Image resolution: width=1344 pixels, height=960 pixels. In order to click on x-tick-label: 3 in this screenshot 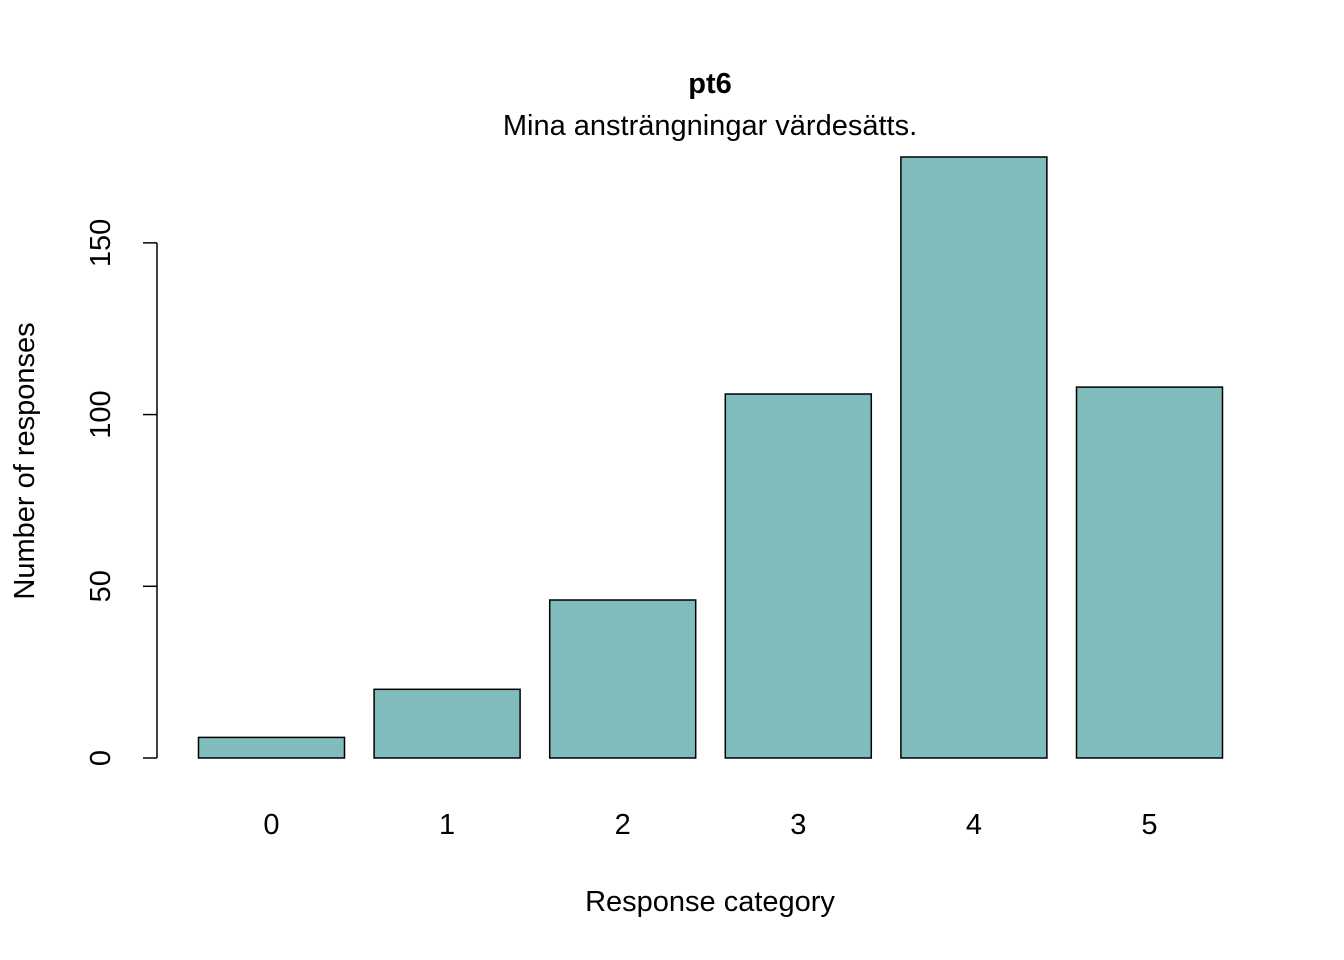, I will do `click(798, 825)`.